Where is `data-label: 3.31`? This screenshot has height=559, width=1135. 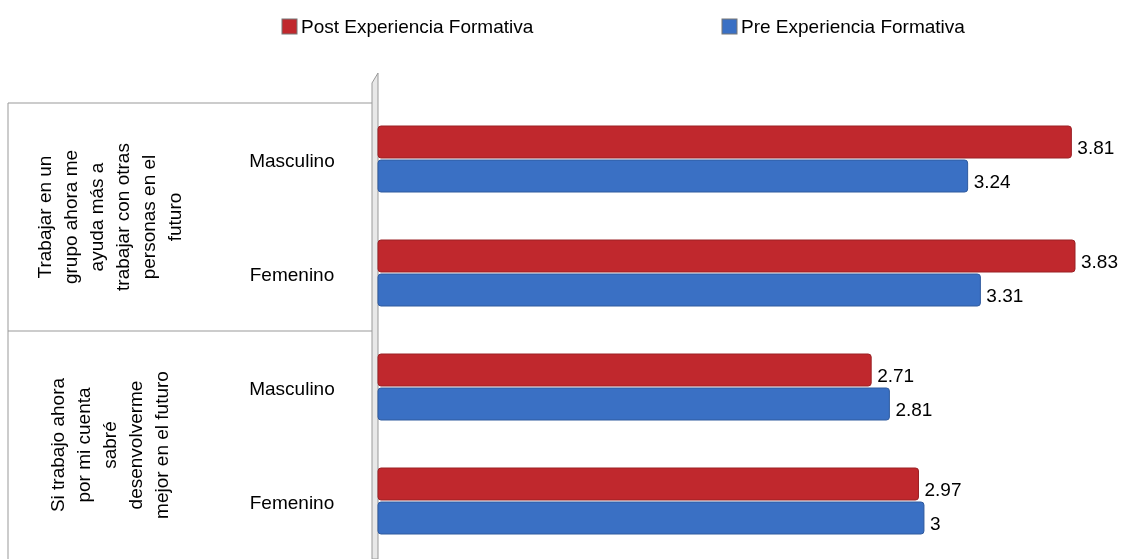 data-label: 3.31 is located at coordinates (1005, 295).